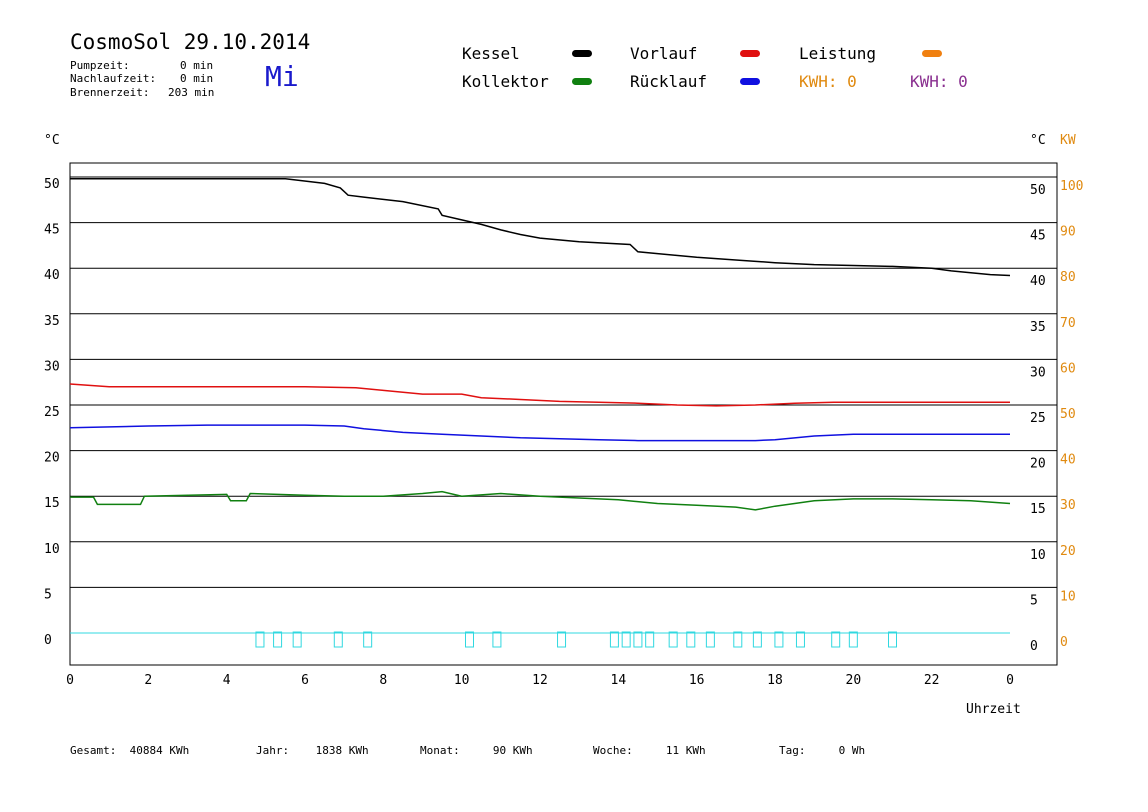 Image resolution: width=1148 pixels, height=812 pixels. Describe the element at coordinates (963, 81) in the screenshot. I see `legend-kwh2-value: 0` at that location.